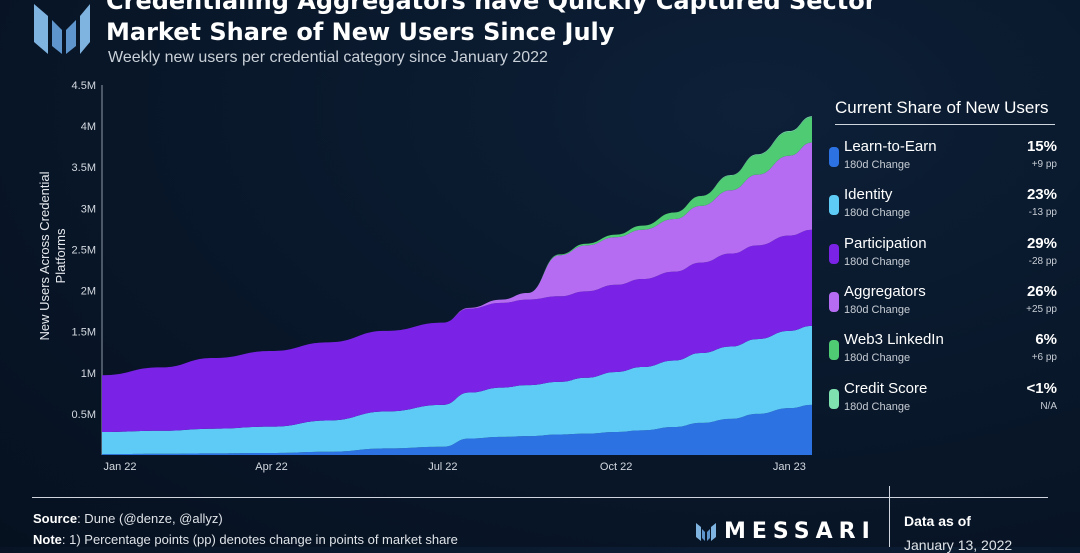 This screenshot has height=553, width=1080. What do you see at coordinates (1044, 357) in the screenshot?
I see `legend-item-change: +6 pp` at bounding box center [1044, 357].